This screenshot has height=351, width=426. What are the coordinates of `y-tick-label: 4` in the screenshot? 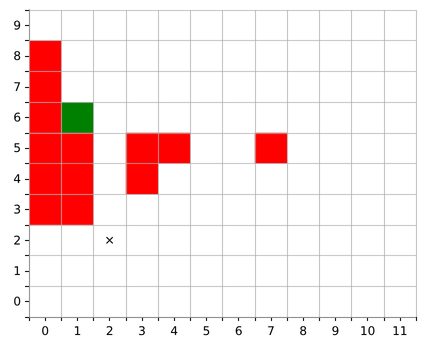 It's located at (17, 179).